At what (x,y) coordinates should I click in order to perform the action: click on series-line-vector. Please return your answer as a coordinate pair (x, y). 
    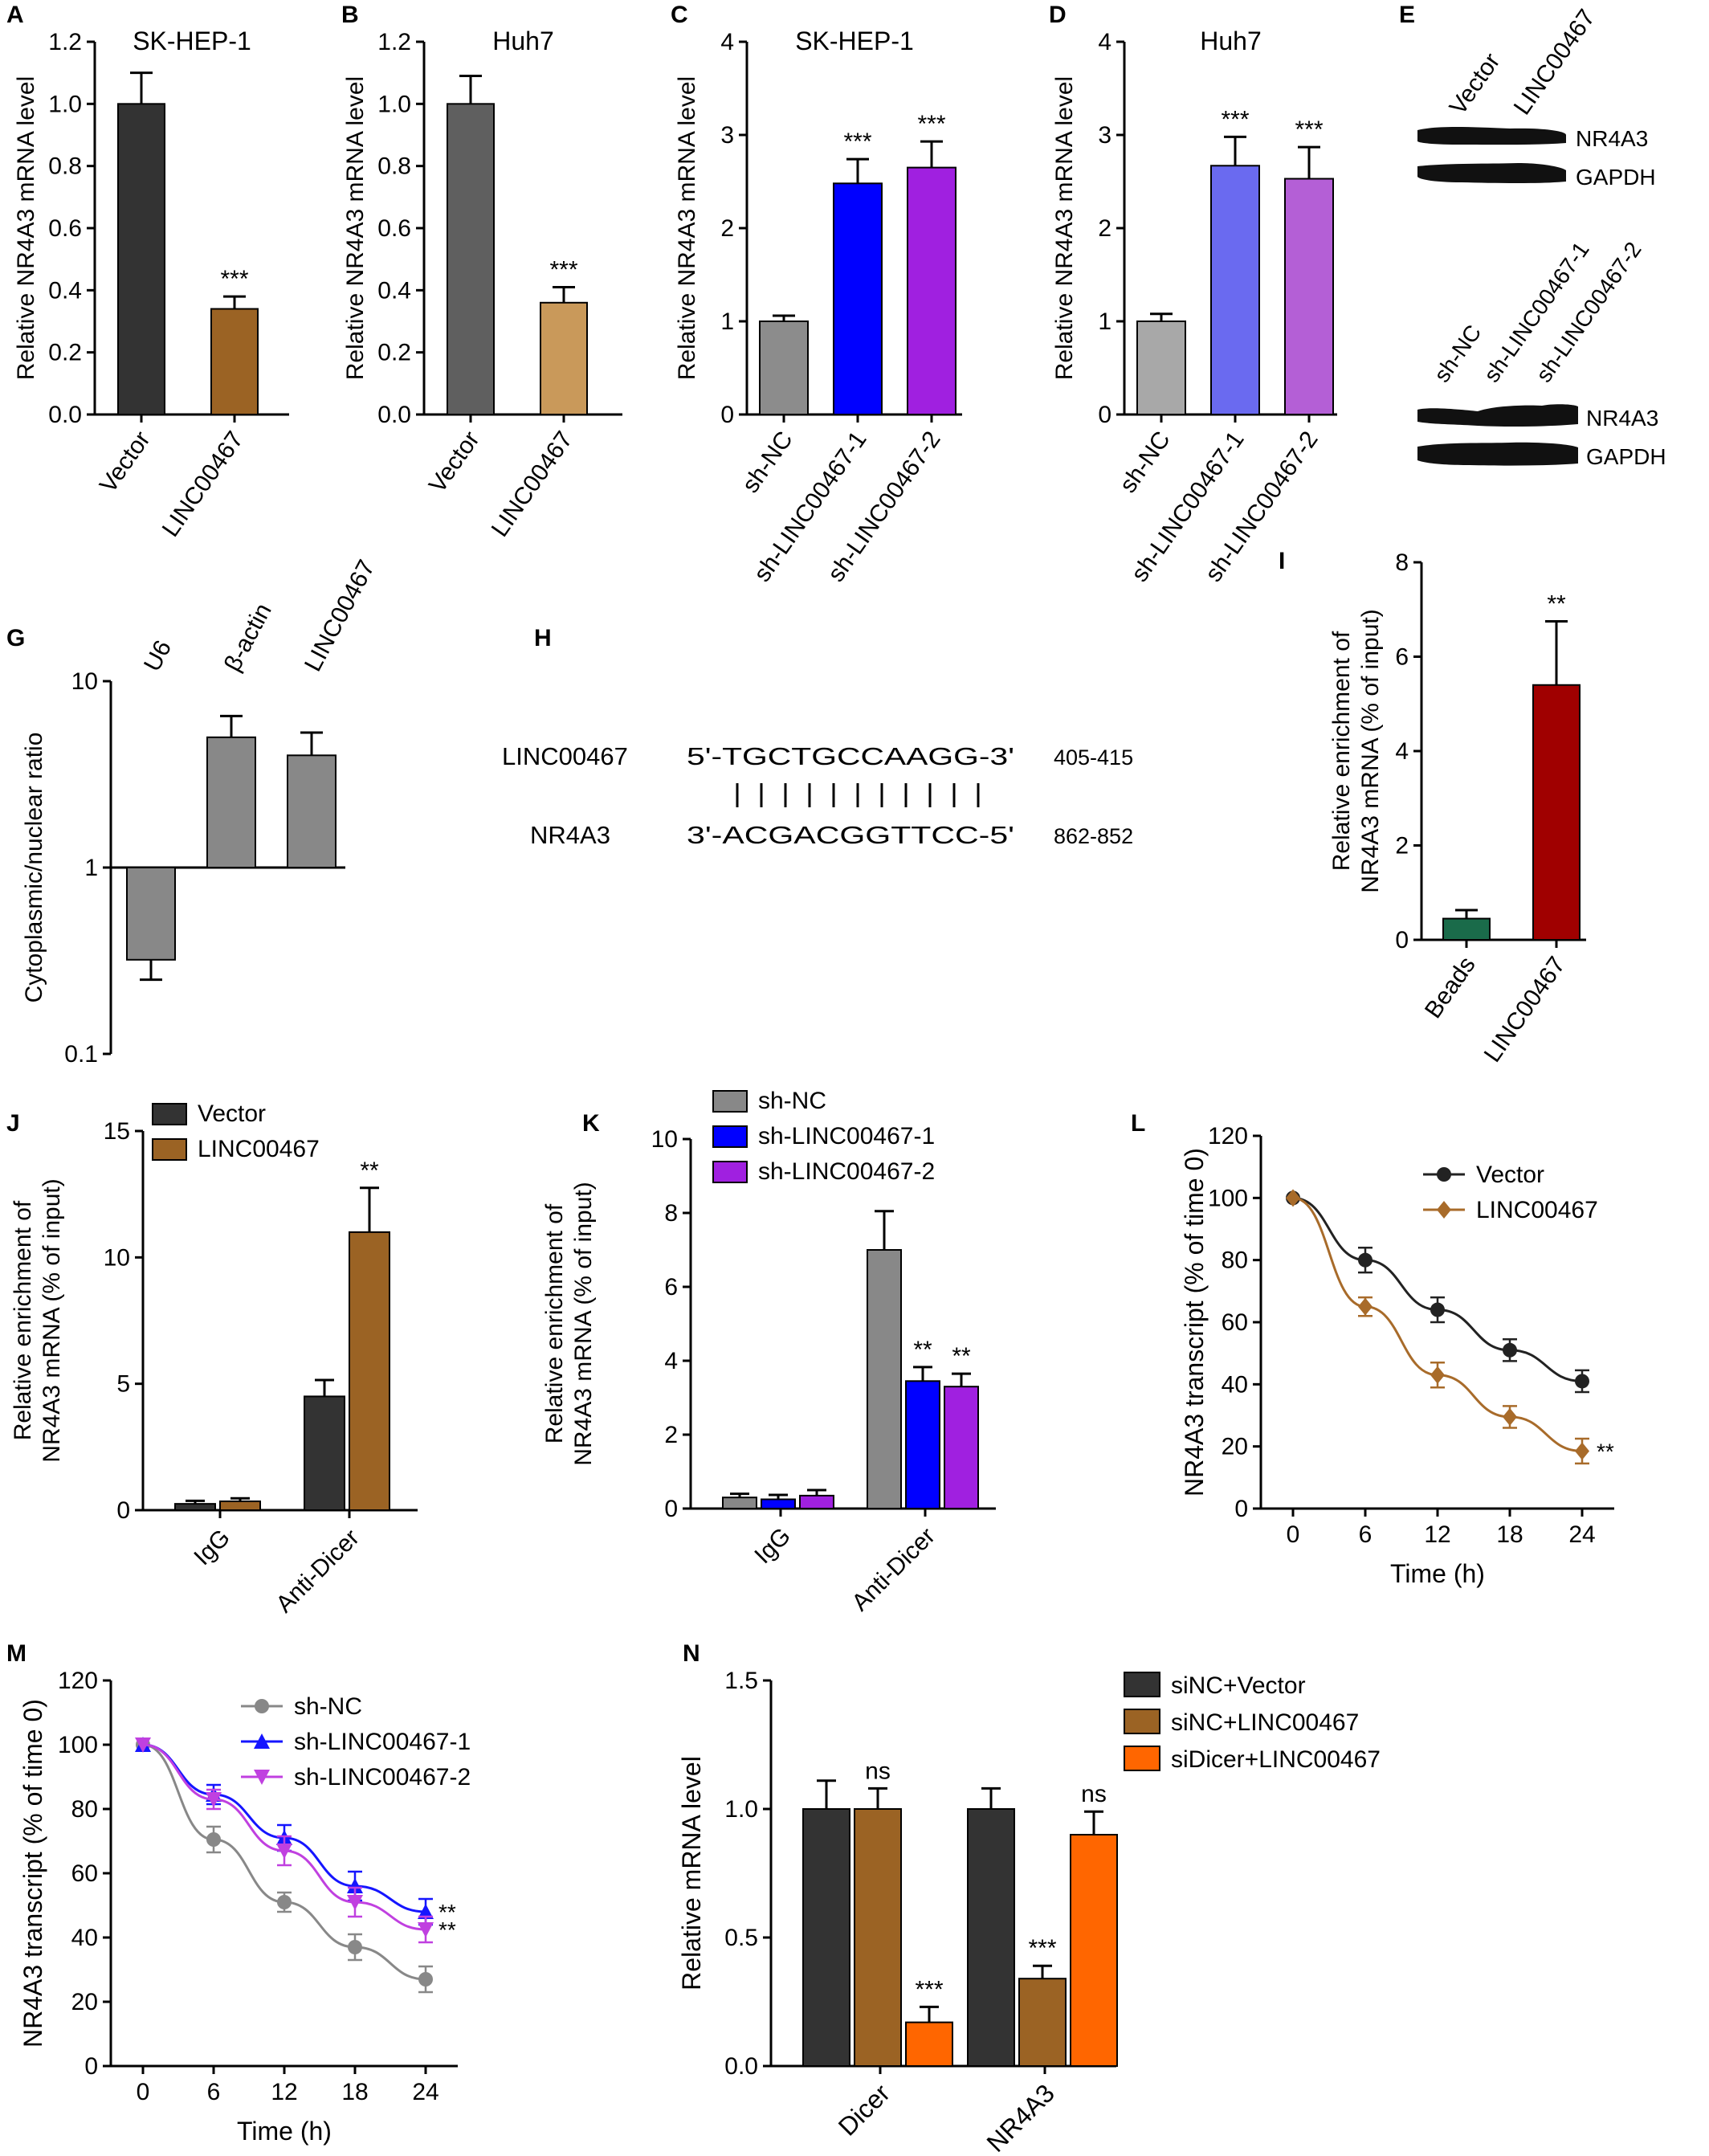
    Looking at the image, I should click on (1437, 1289).